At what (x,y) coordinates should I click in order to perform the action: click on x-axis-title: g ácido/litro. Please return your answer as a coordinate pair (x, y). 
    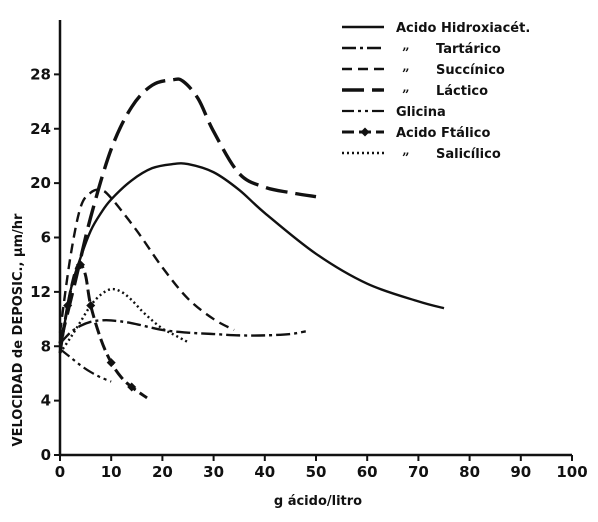
    Looking at the image, I should click on (318, 501).